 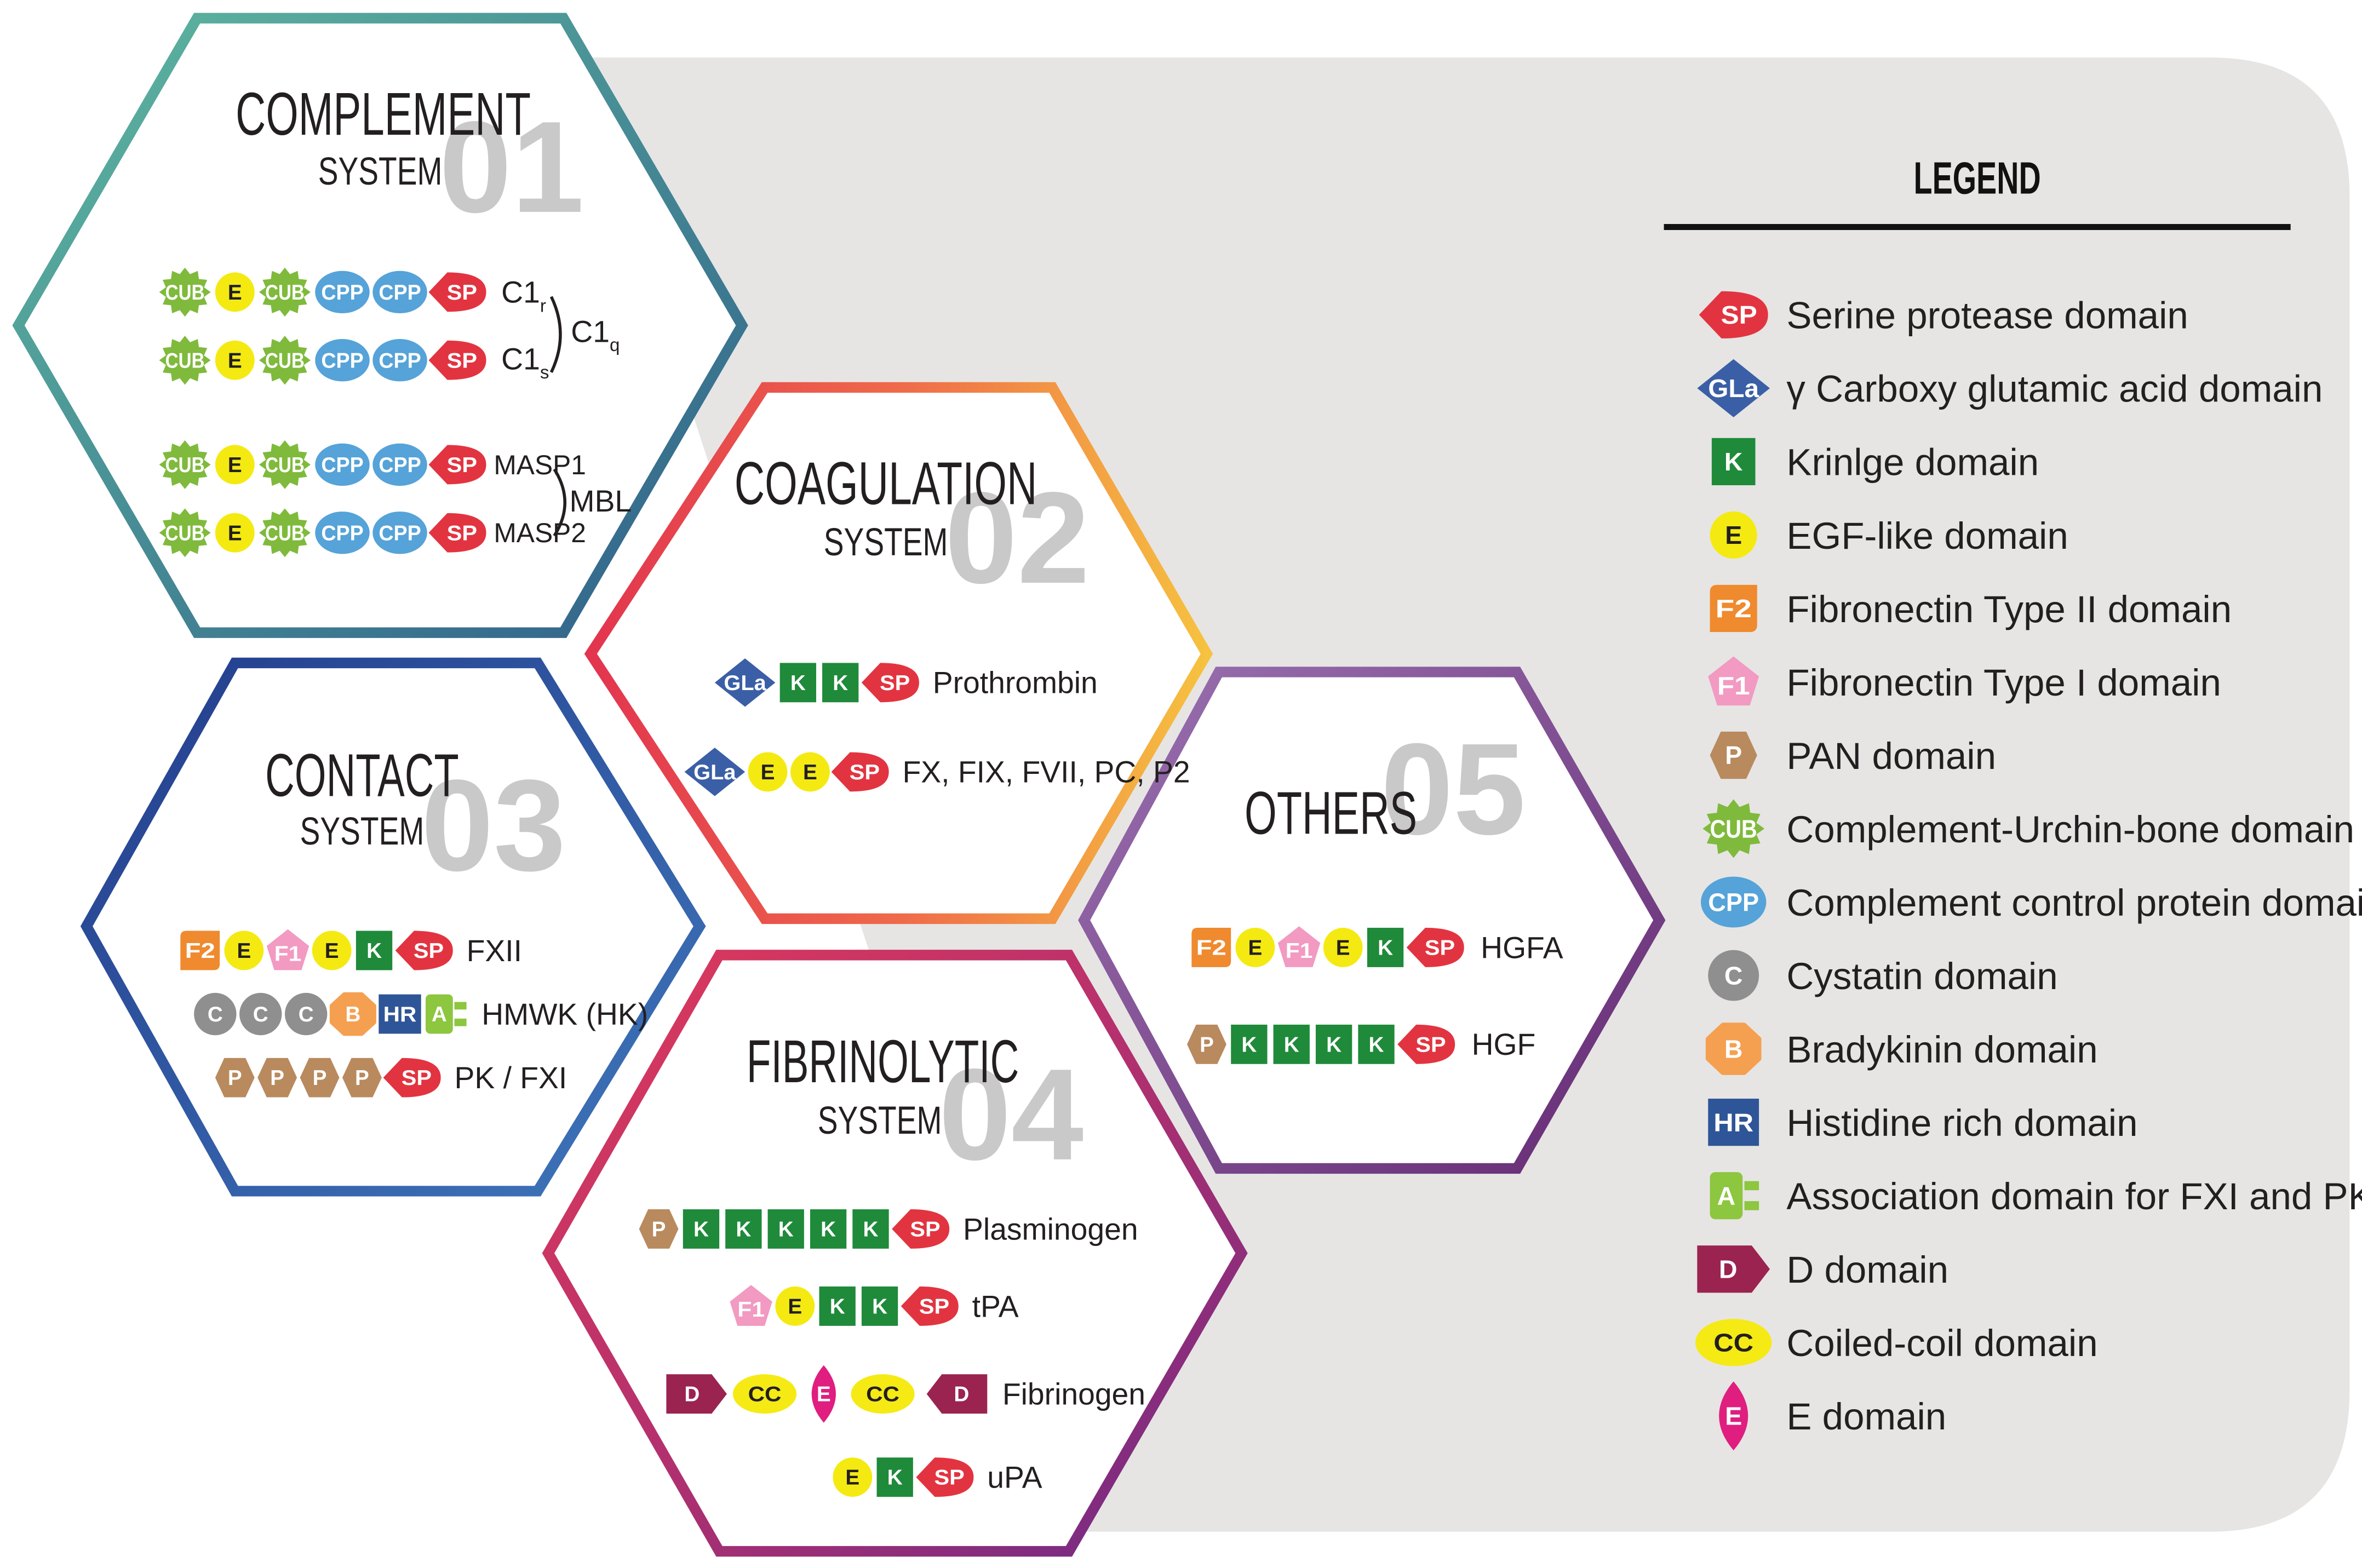 What do you see at coordinates (1504, 1044) in the screenshot?
I see `protein-label: HGF` at bounding box center [1504, 1044].